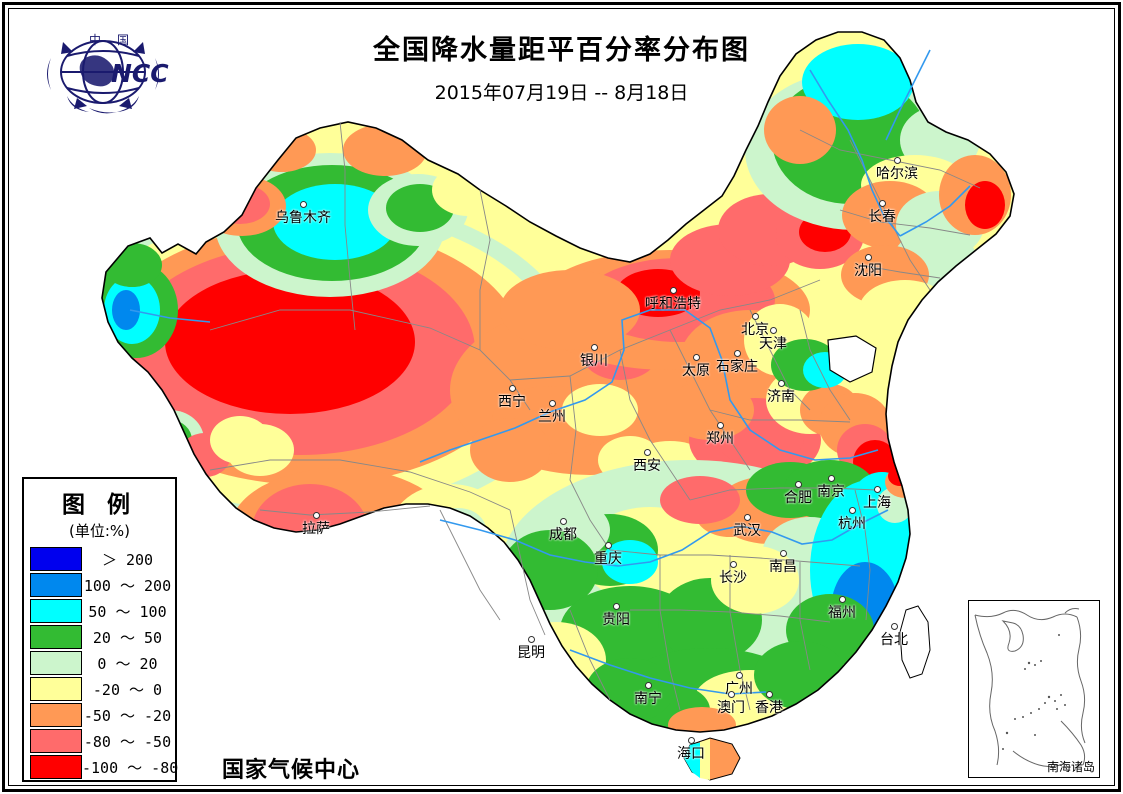 This screenshot has width=1123, height=794. What do you see at coordinates (531, 653) in the screenshot?
I see `city-name: 昆明` at bounding box center [531, 653].